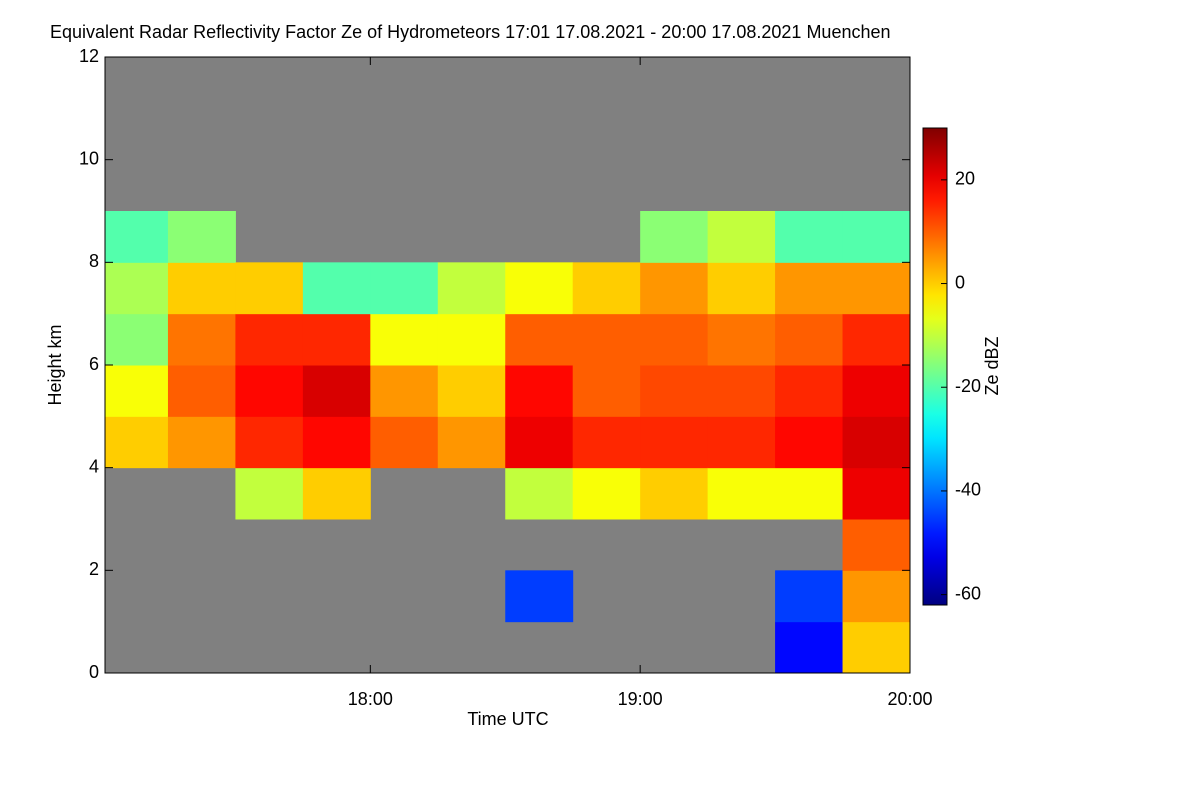 The width and height of the screenshot is (1200, 805). I want to click on colorbar-label: Ze dBZ, so click(992, 365).